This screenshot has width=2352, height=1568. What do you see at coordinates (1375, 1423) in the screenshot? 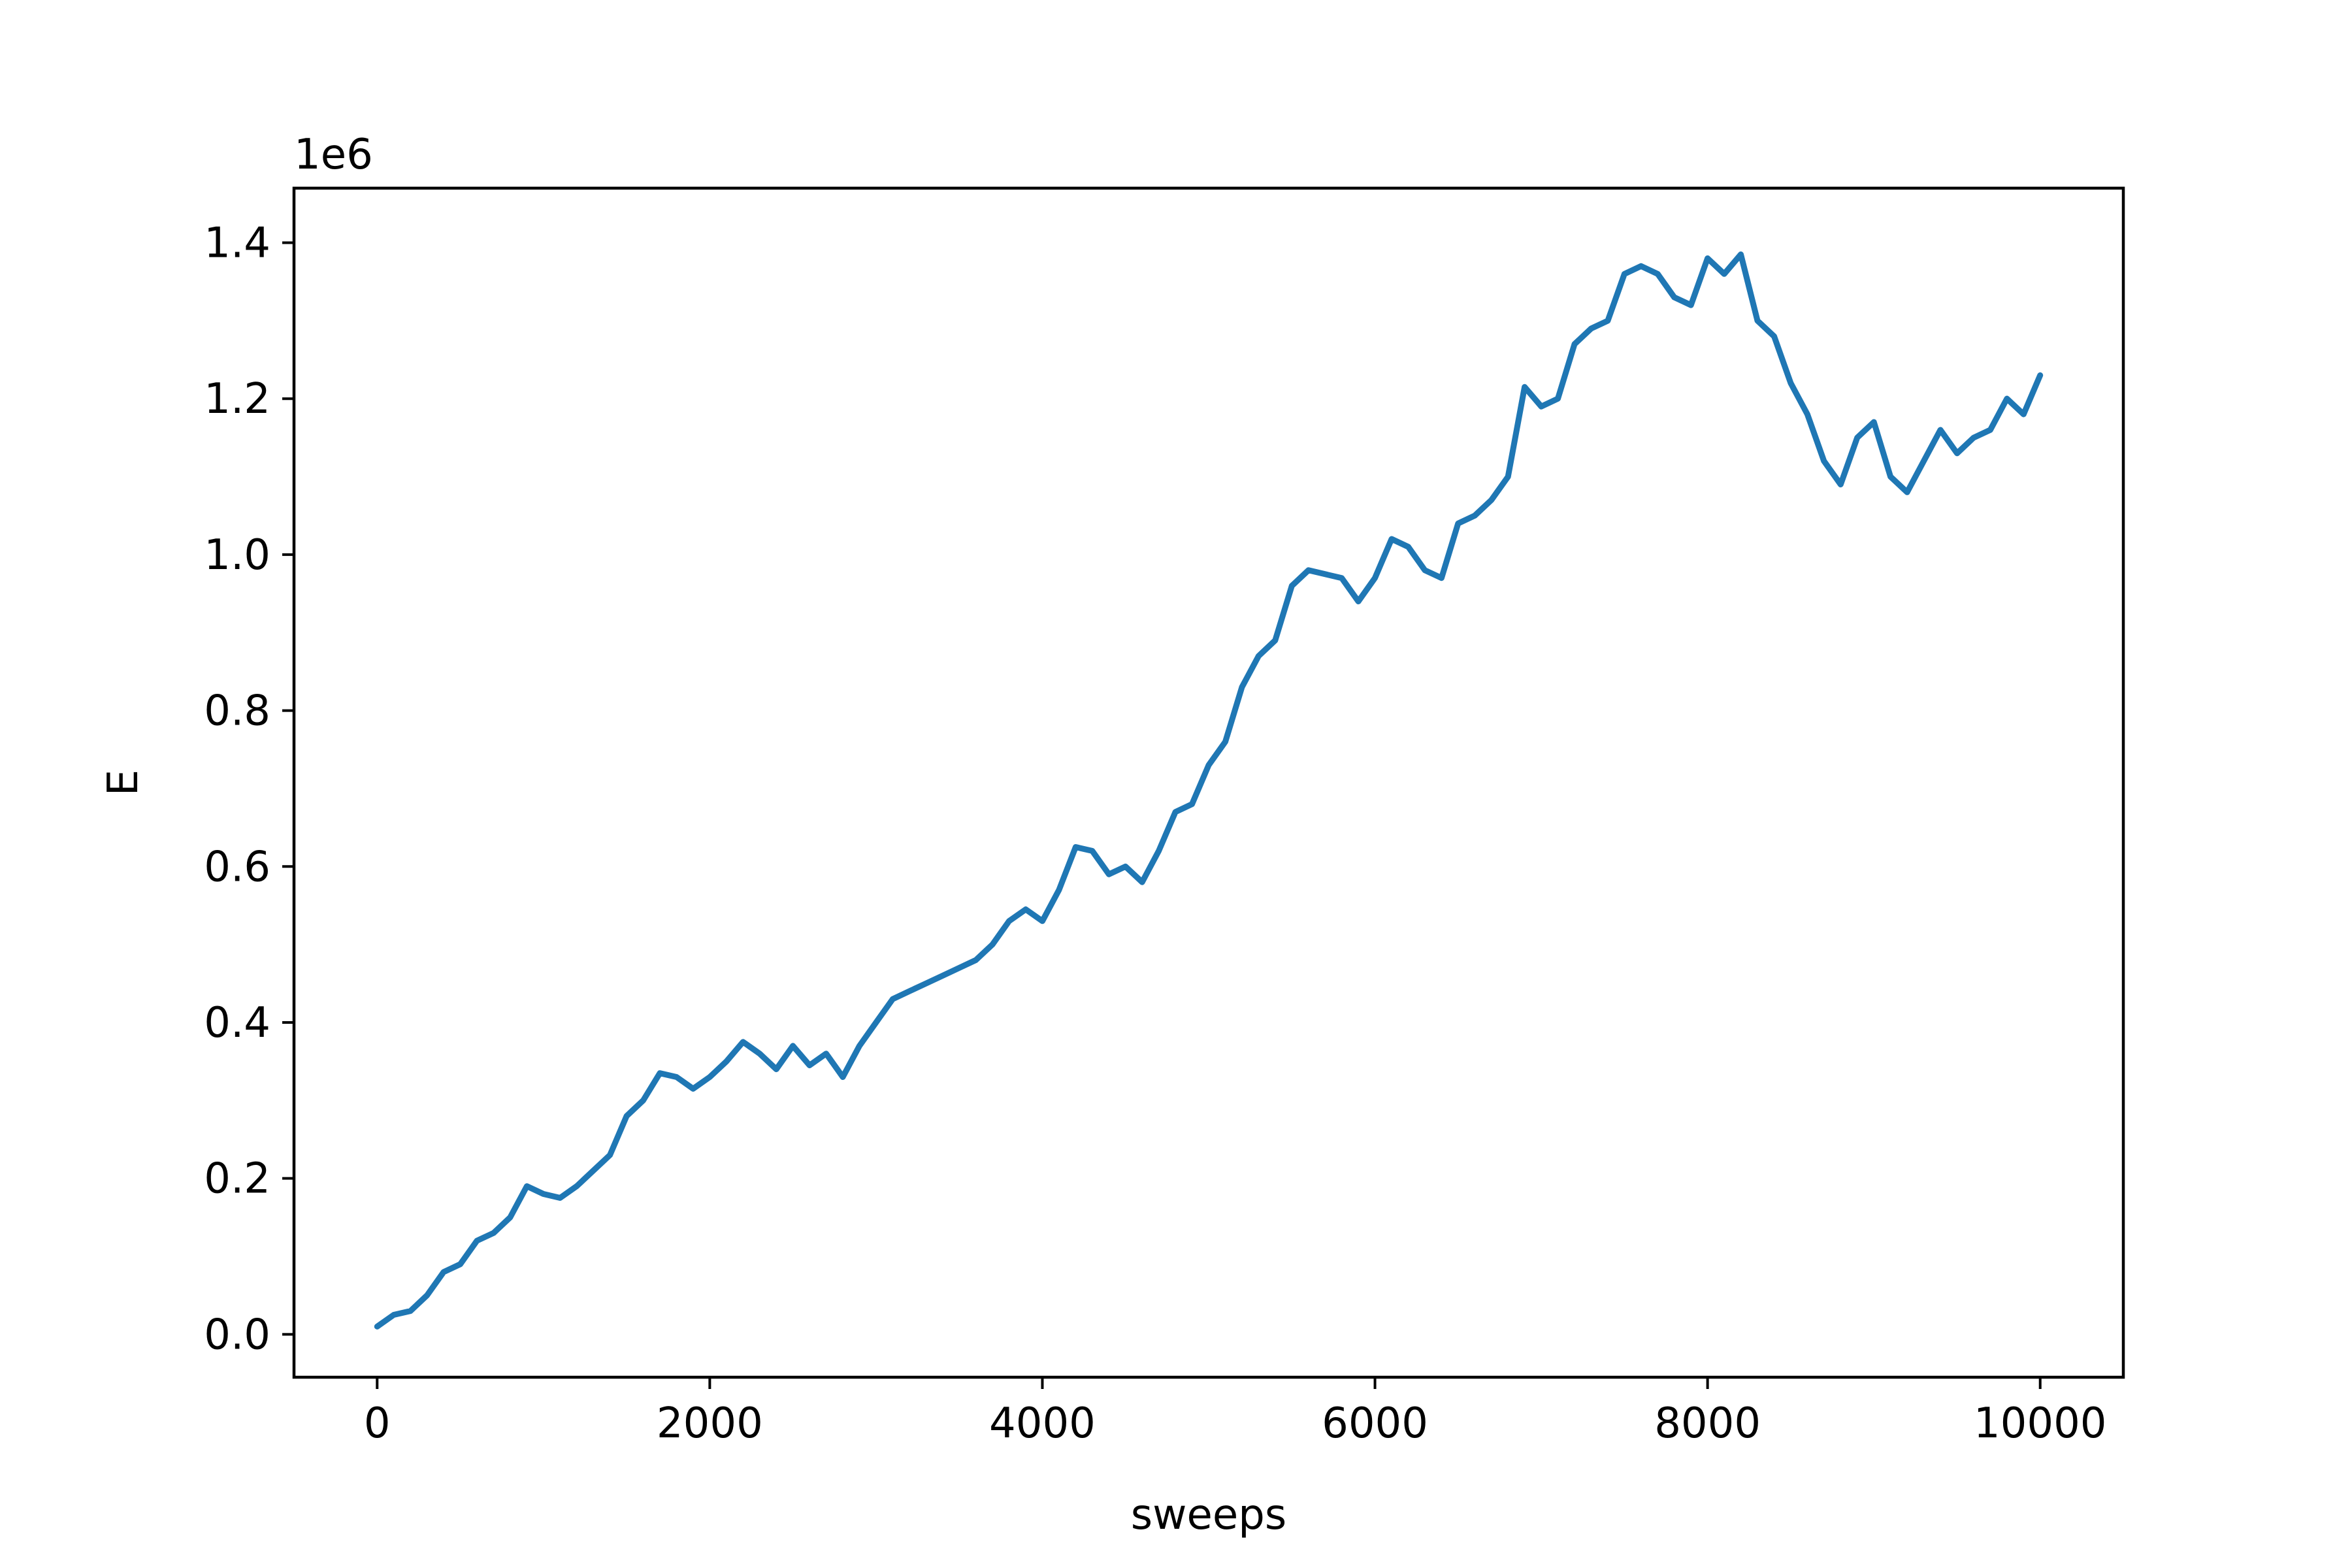
I see `x-tick-label: 6000` at bounding box center [1375, 1423].